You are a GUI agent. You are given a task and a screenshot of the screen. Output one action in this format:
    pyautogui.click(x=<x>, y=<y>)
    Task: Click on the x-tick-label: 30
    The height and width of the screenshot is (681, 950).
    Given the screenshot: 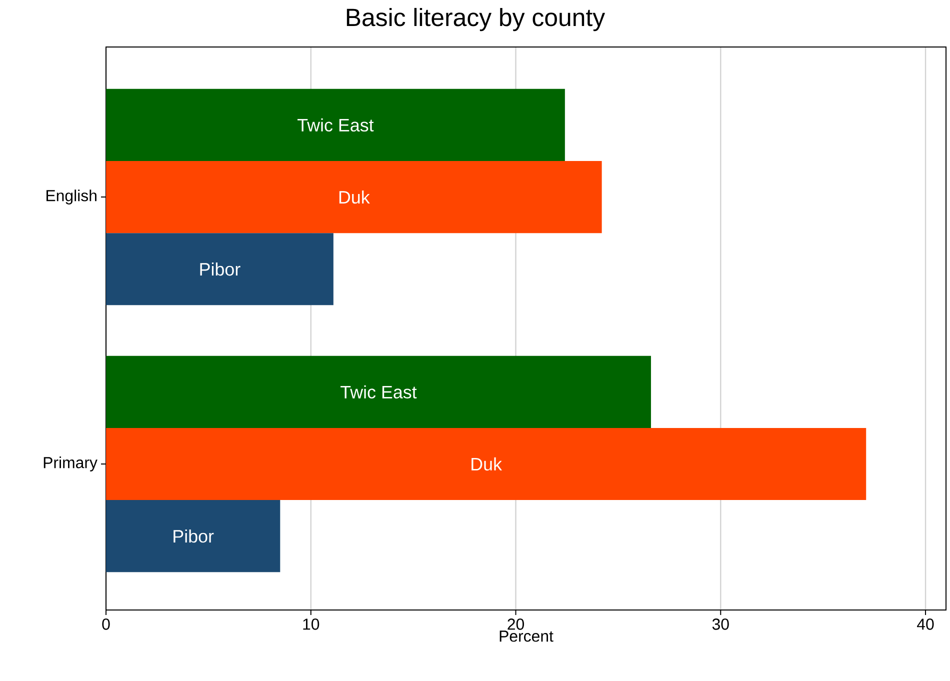 What is the action you would take?
    pyautogui.click(x=720, y=624)
    